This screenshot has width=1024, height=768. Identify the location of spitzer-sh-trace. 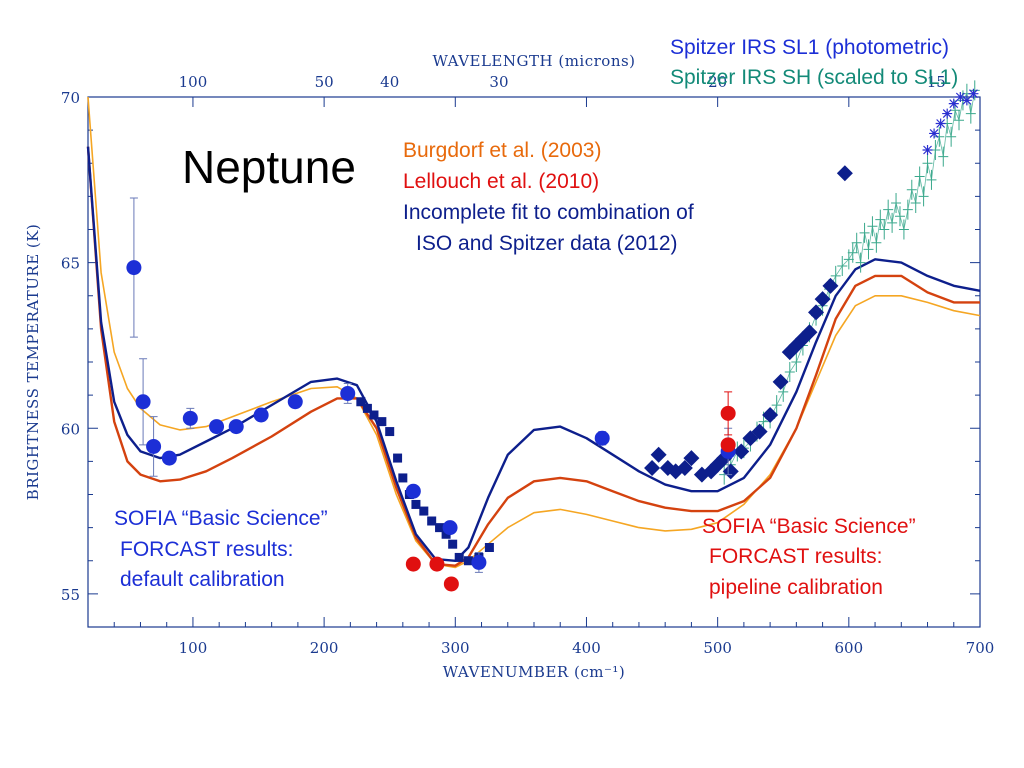
(849, 282).